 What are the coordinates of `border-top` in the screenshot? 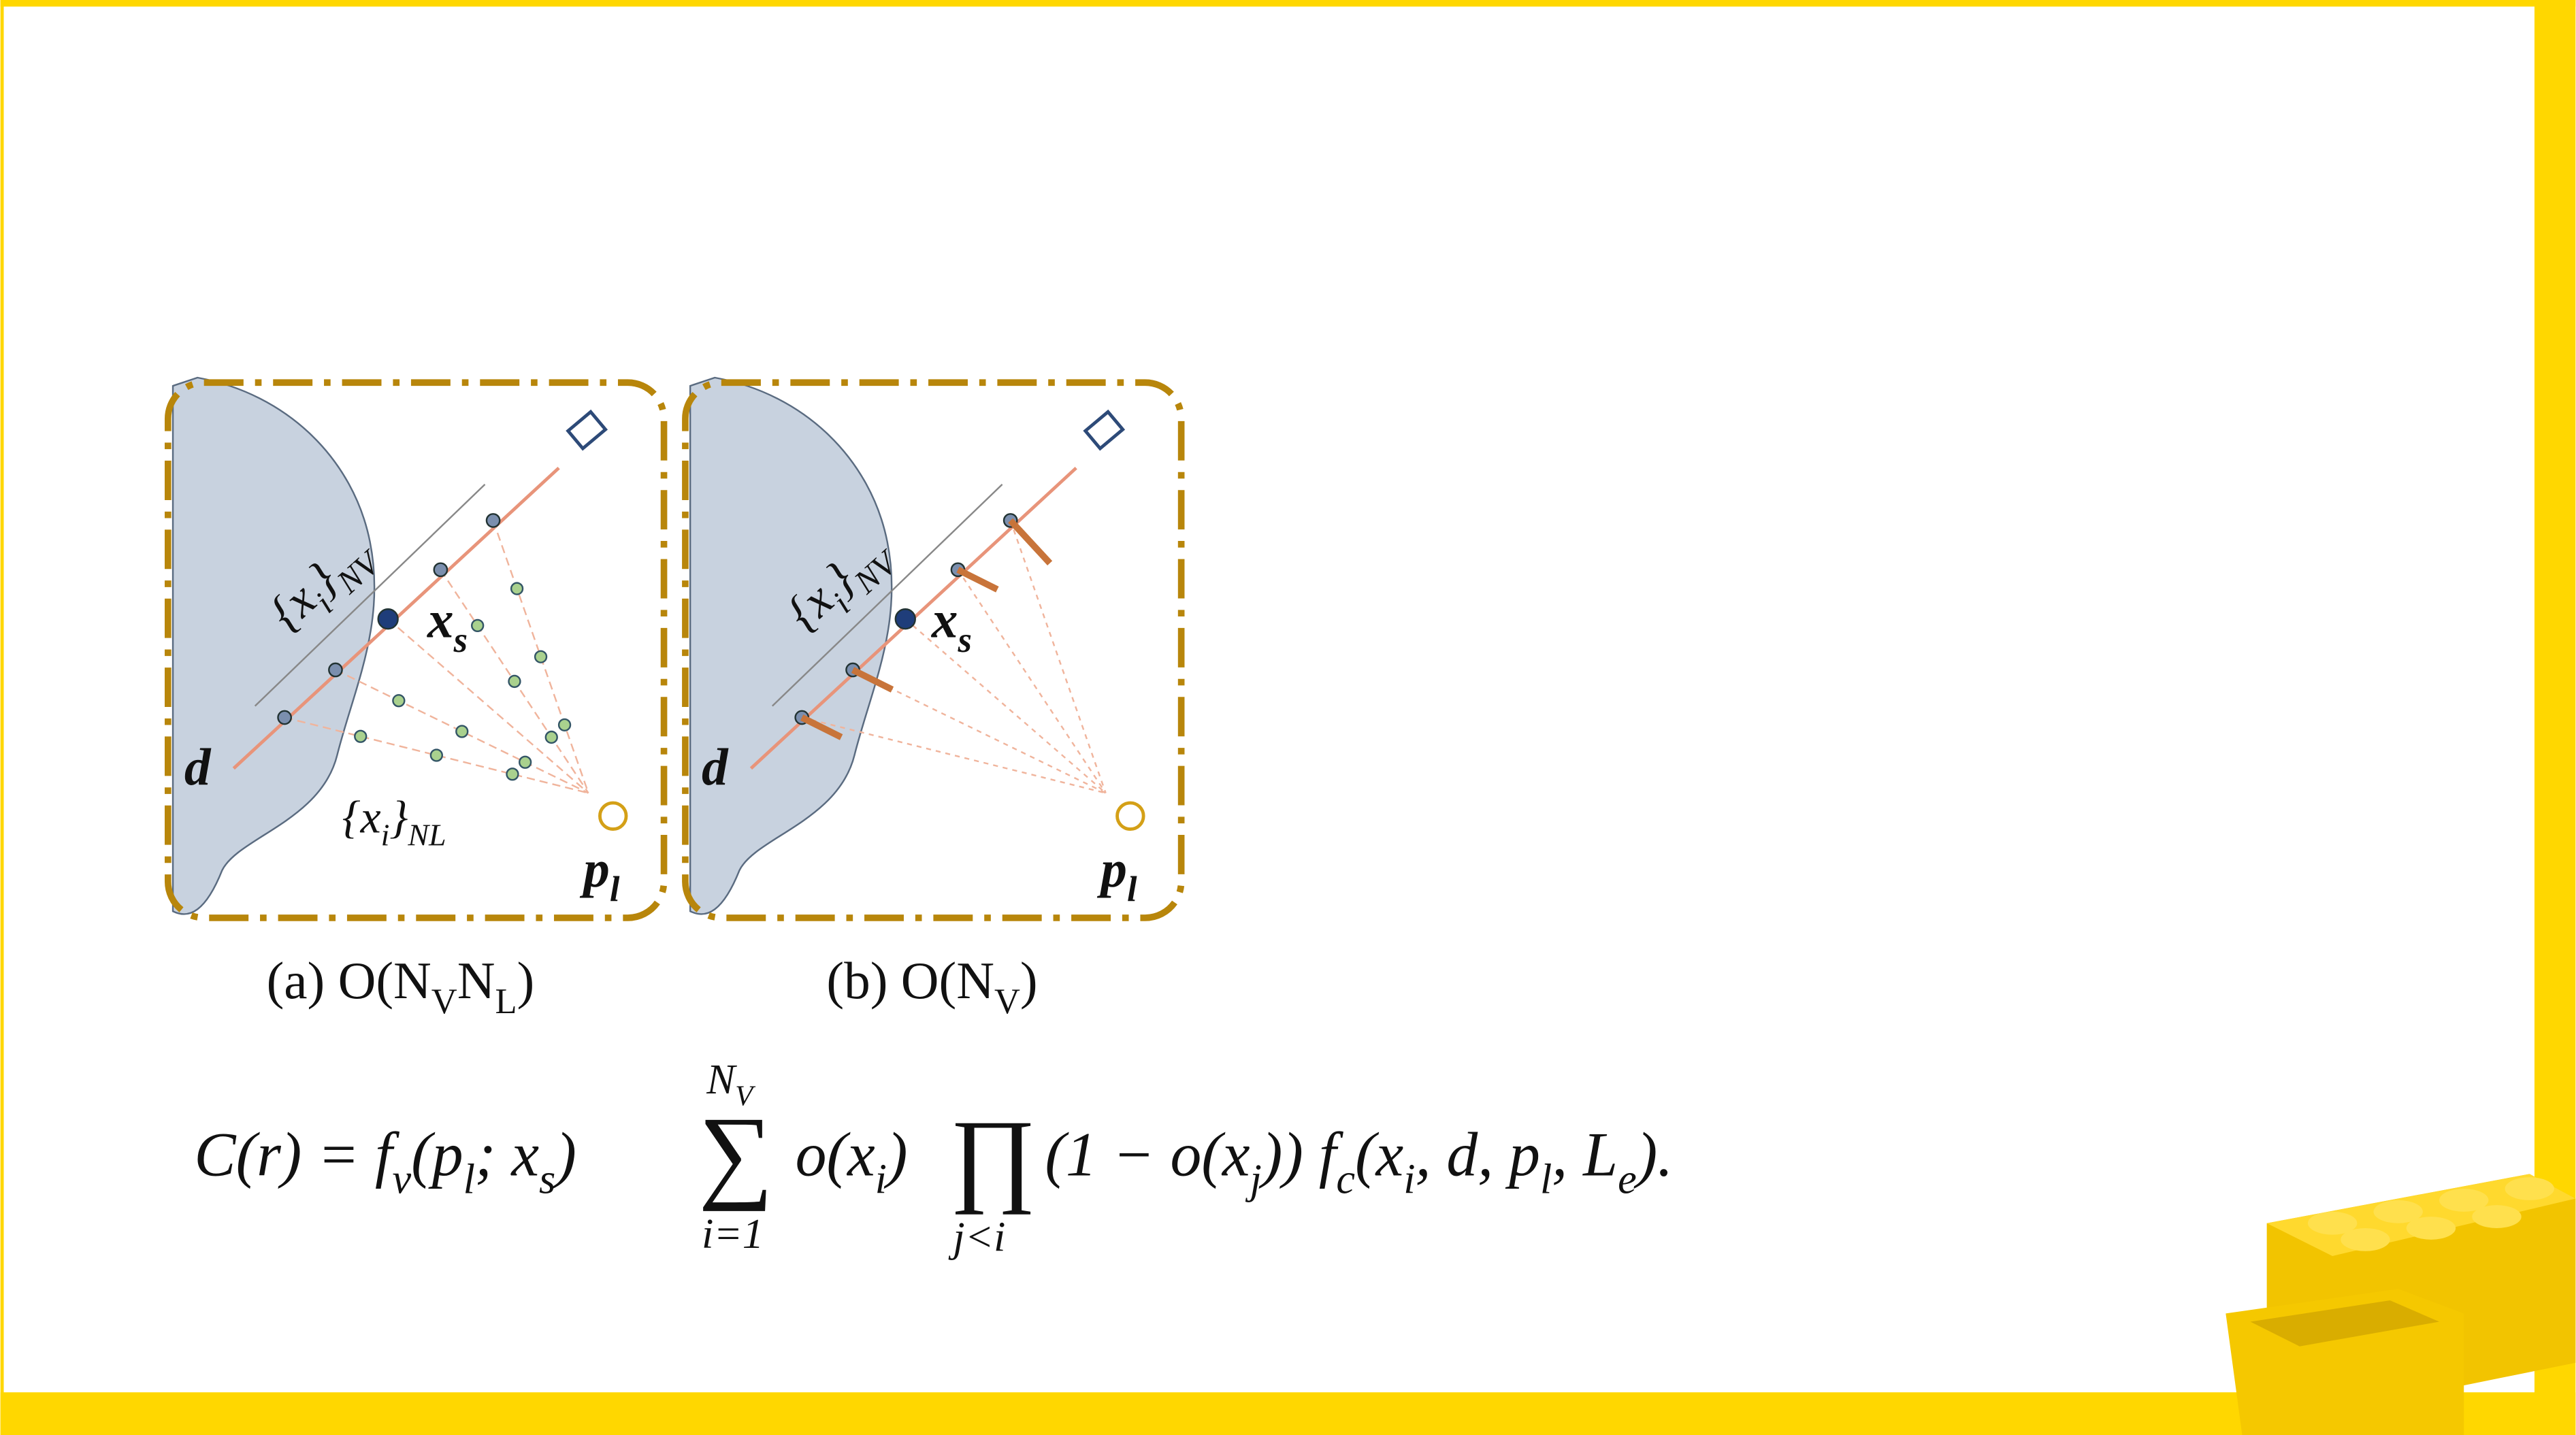 It's located at (1288, 3).